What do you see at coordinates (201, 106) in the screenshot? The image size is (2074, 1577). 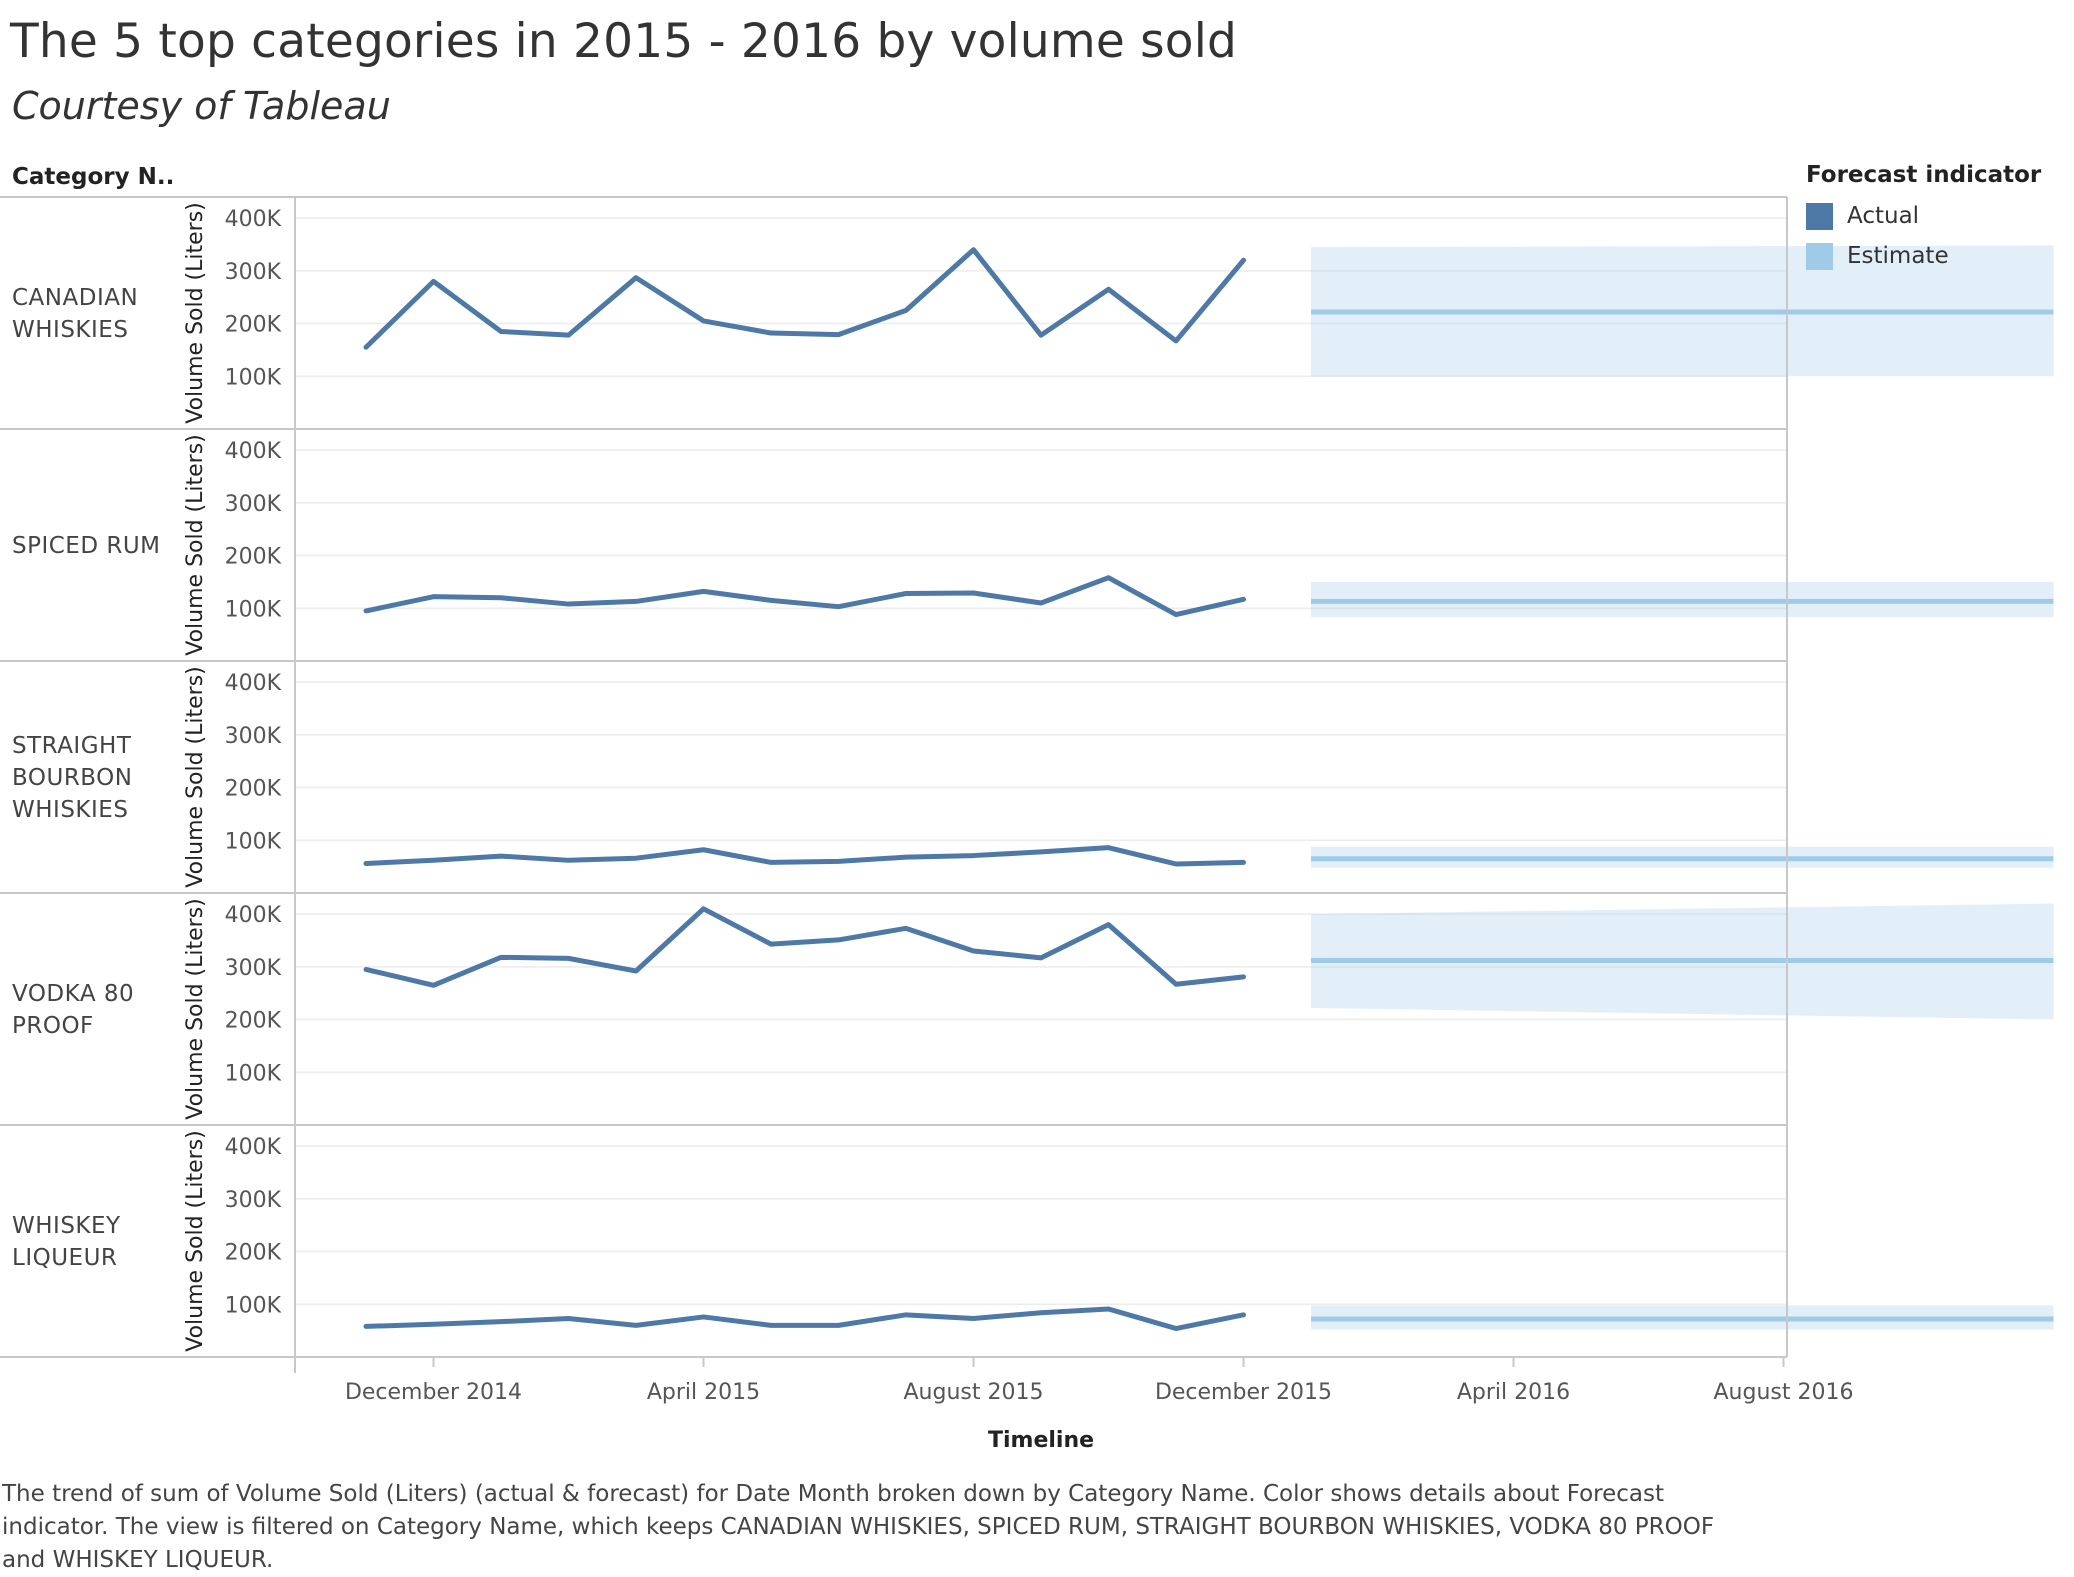 I see `chart-subtitle: Courtesy of Tableau` at bounding box center [201, 106].